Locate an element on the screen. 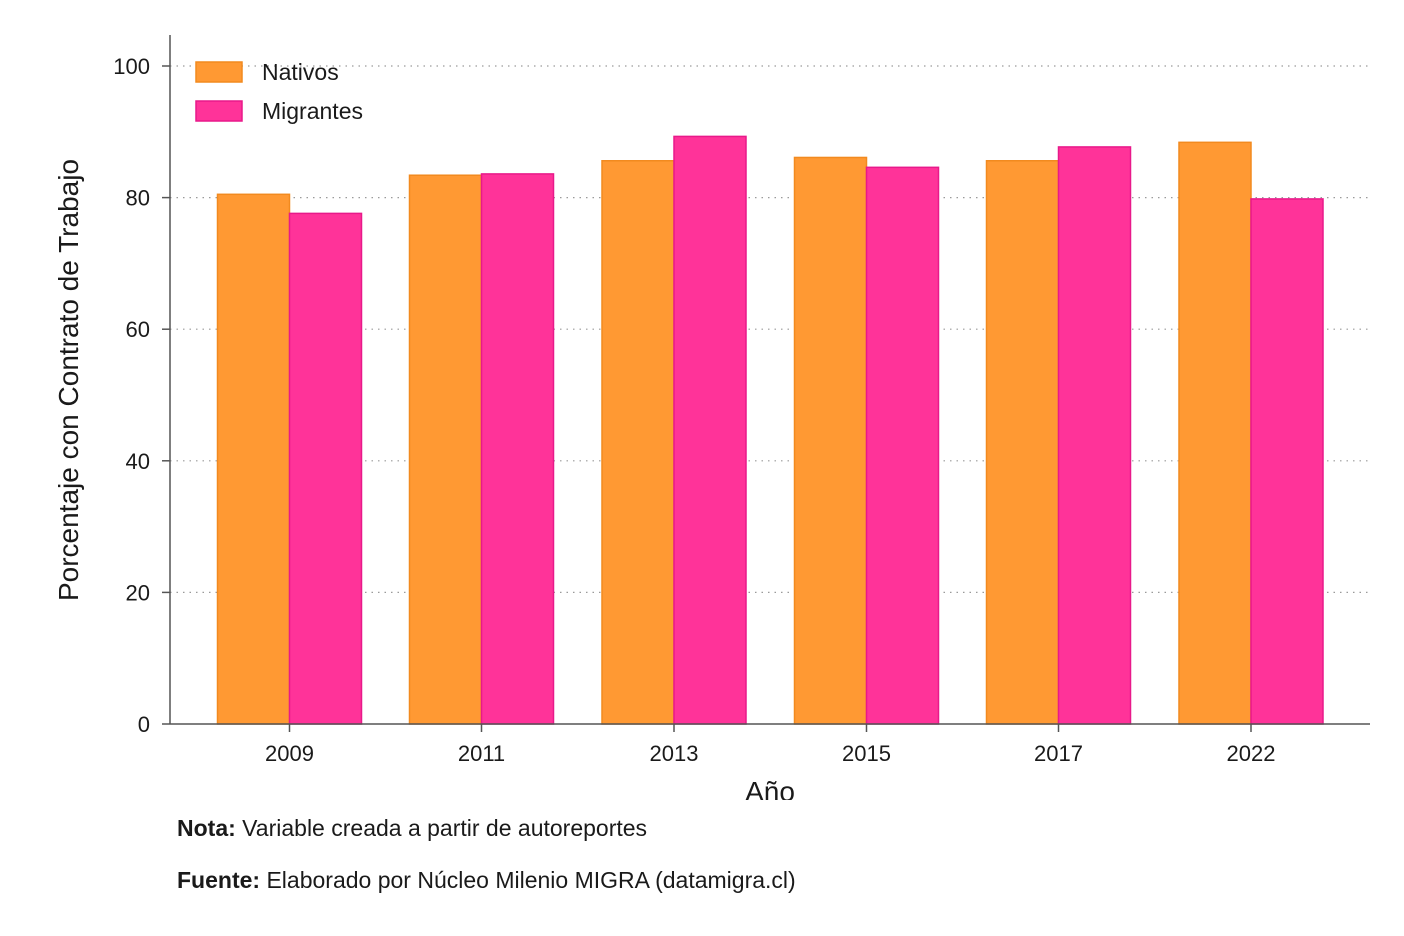  bar-nativos-2017 is located at coordinates (1022, 442).